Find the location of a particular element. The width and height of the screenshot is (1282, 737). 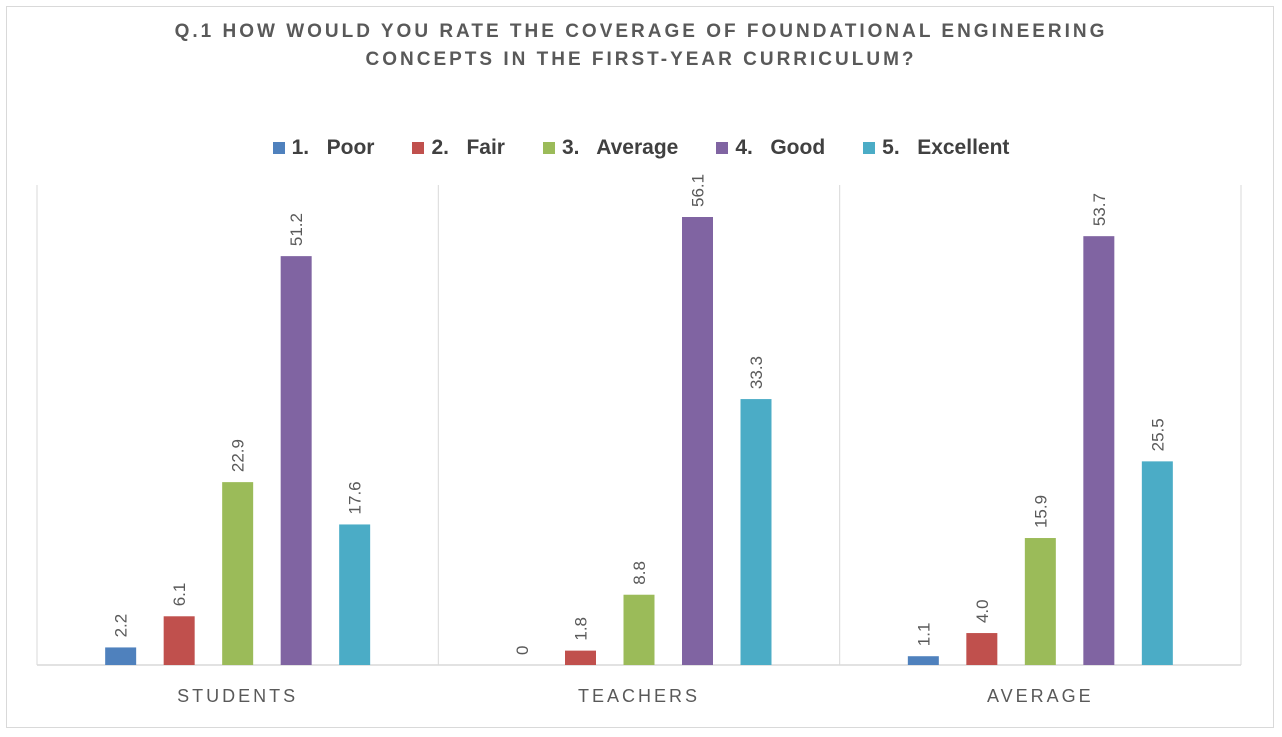

data-label-teachers-5: 33.3 is located at coordinates (756, 372).